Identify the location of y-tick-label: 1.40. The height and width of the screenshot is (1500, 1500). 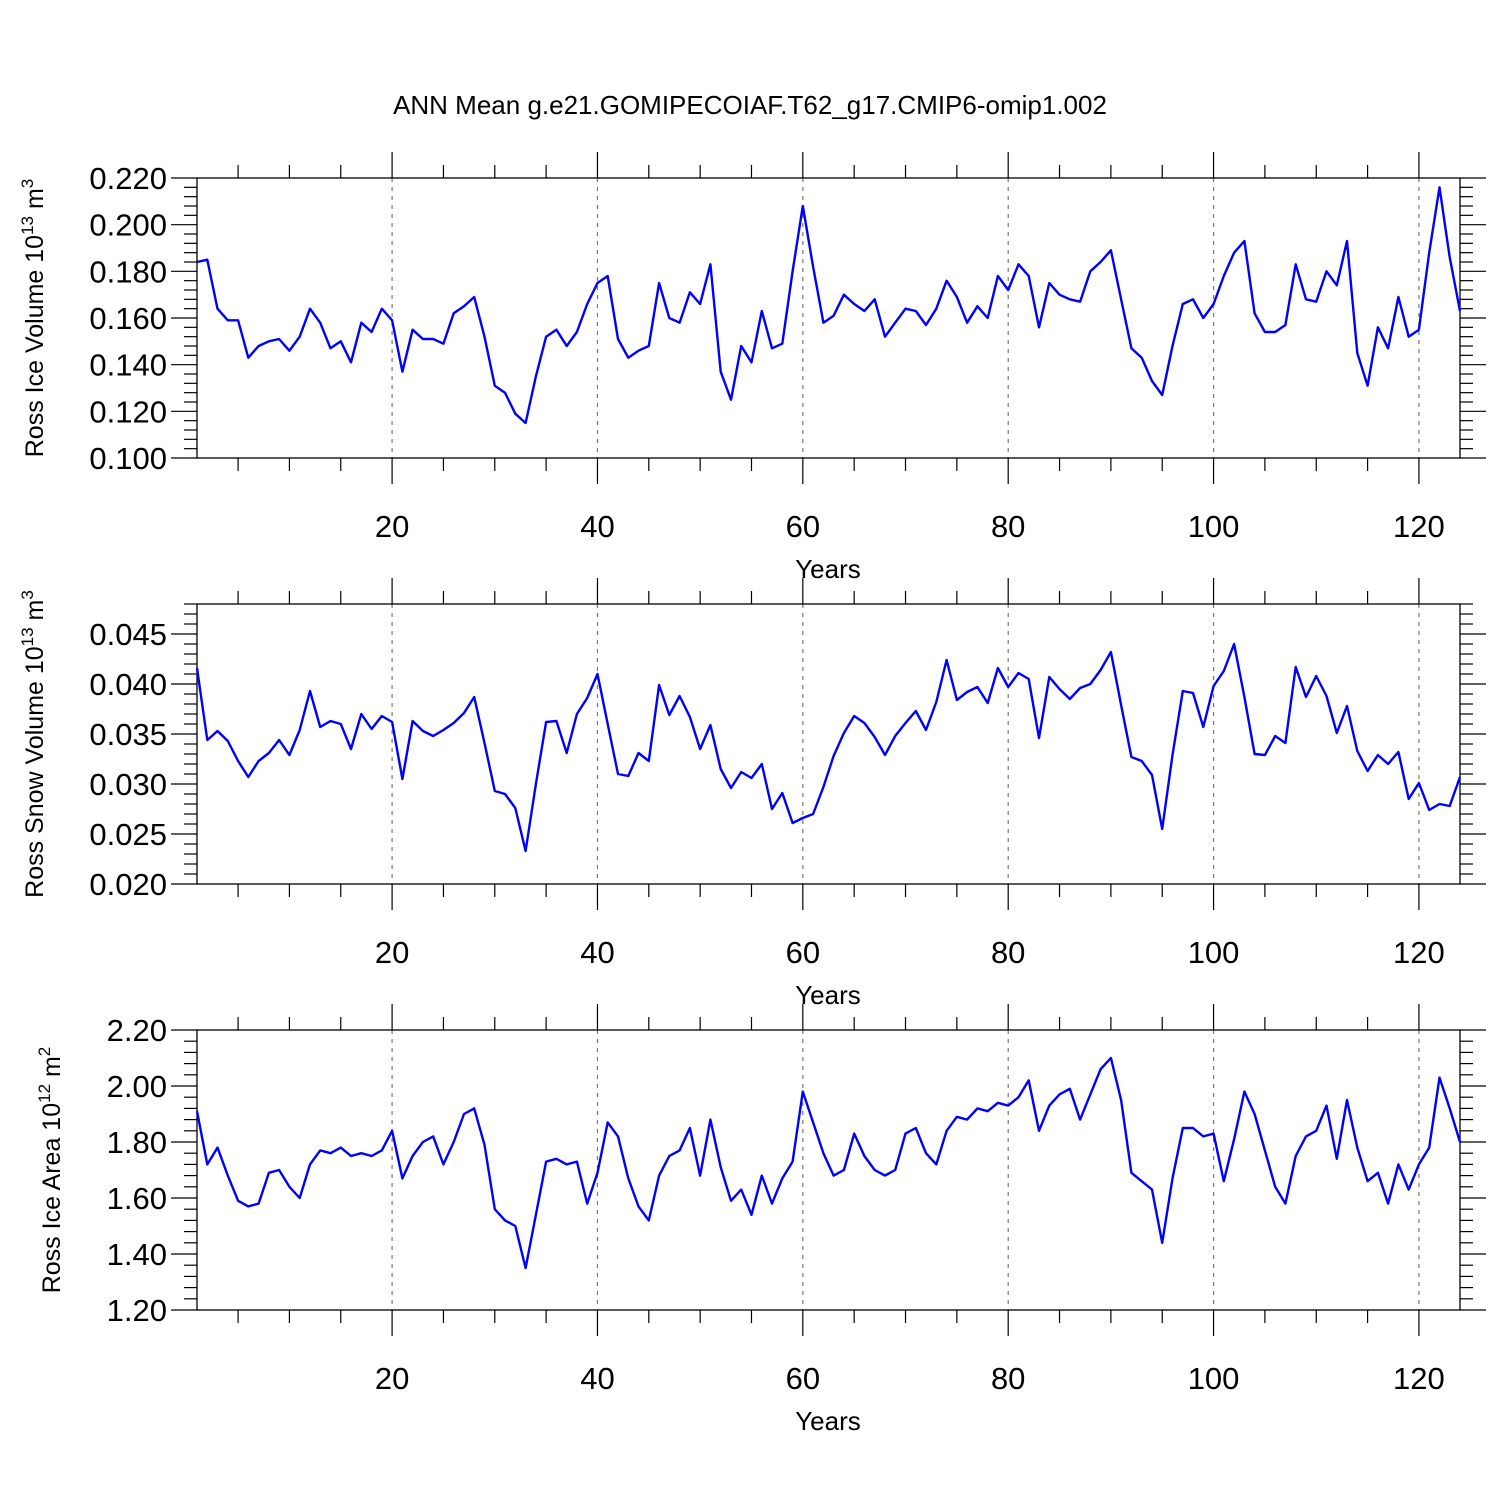
(137, 1254).